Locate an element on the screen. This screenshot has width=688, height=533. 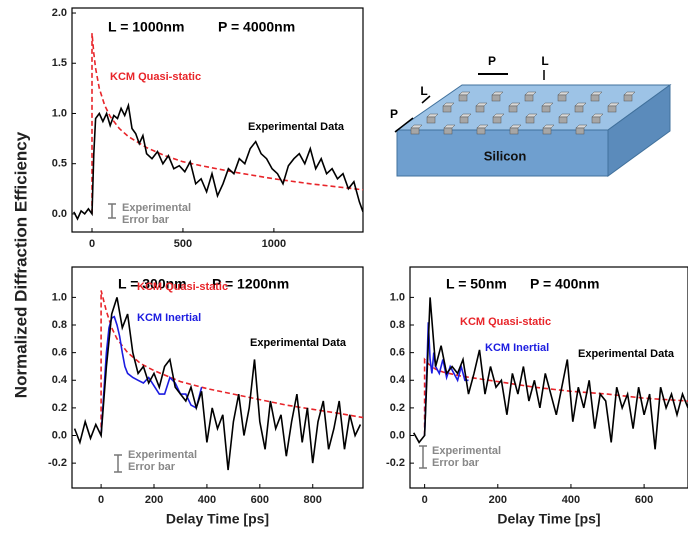
silicon-diagram: Silicon P L L P is located at coordinates (531, 115).